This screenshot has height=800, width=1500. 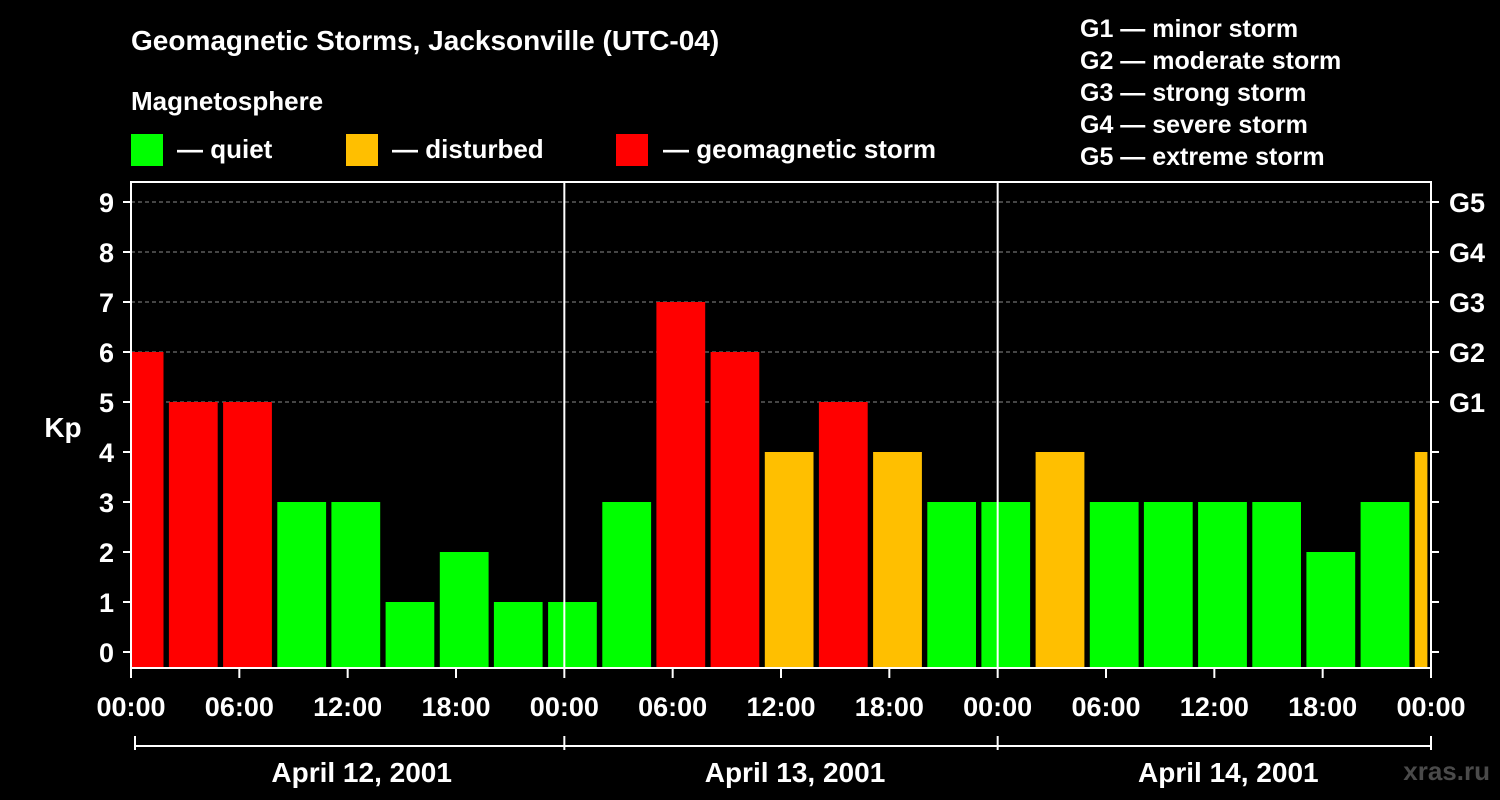 What do you see at coordinates (362, 150) in the screenshot?
I see `legend-swatch-disturbed` at bounding box center [362, 150].